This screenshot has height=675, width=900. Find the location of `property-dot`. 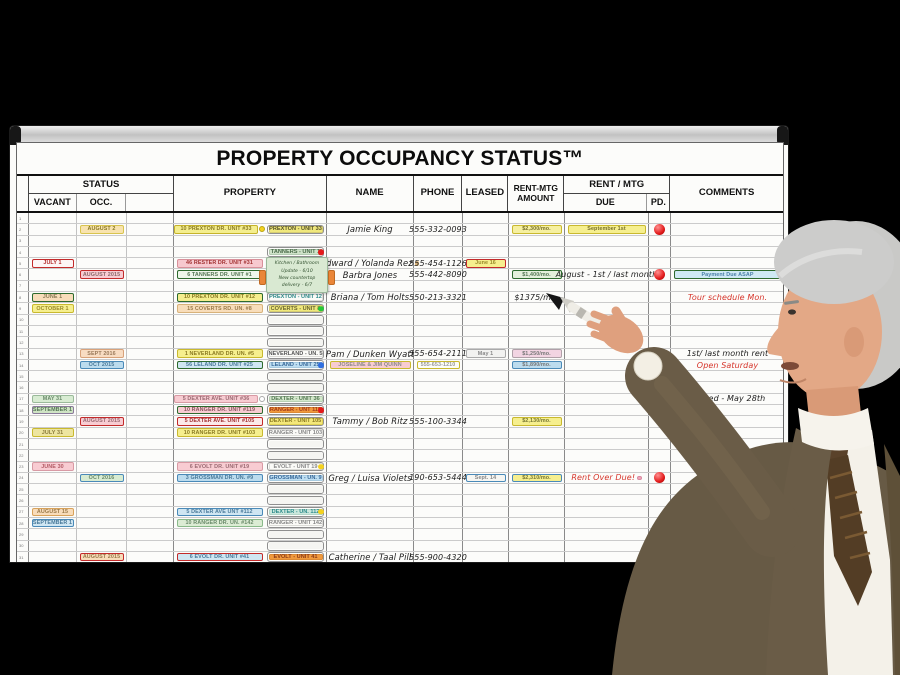

property-dot is located at coordinates (262, 229).